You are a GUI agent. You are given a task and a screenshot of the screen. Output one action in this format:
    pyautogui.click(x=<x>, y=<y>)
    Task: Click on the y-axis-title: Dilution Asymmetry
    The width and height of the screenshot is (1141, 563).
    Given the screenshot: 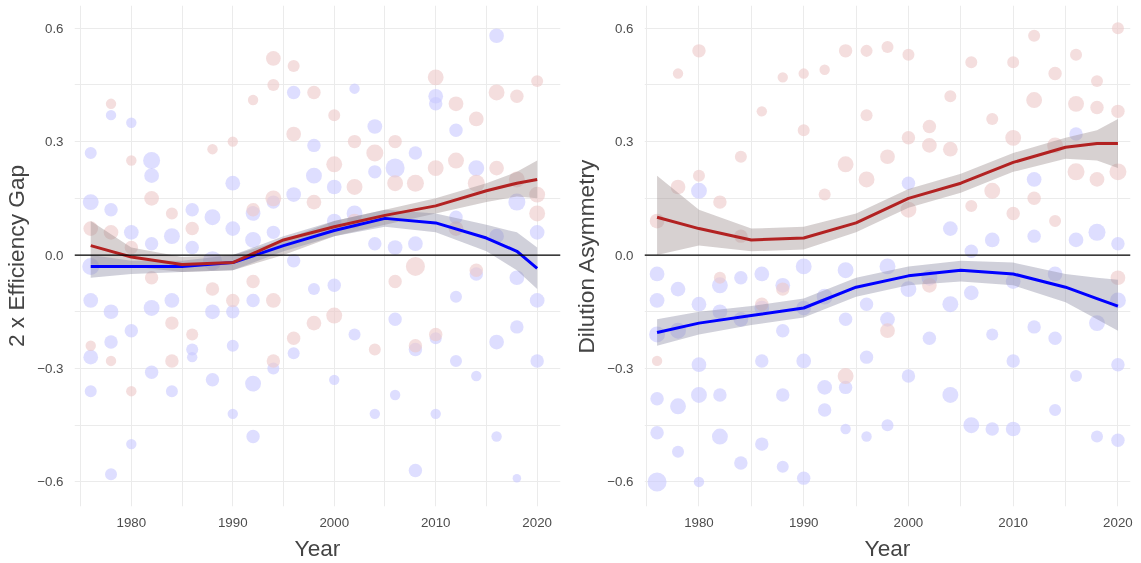 What is the action you would take?
    pyautogui.click(x=586, y=256)
    